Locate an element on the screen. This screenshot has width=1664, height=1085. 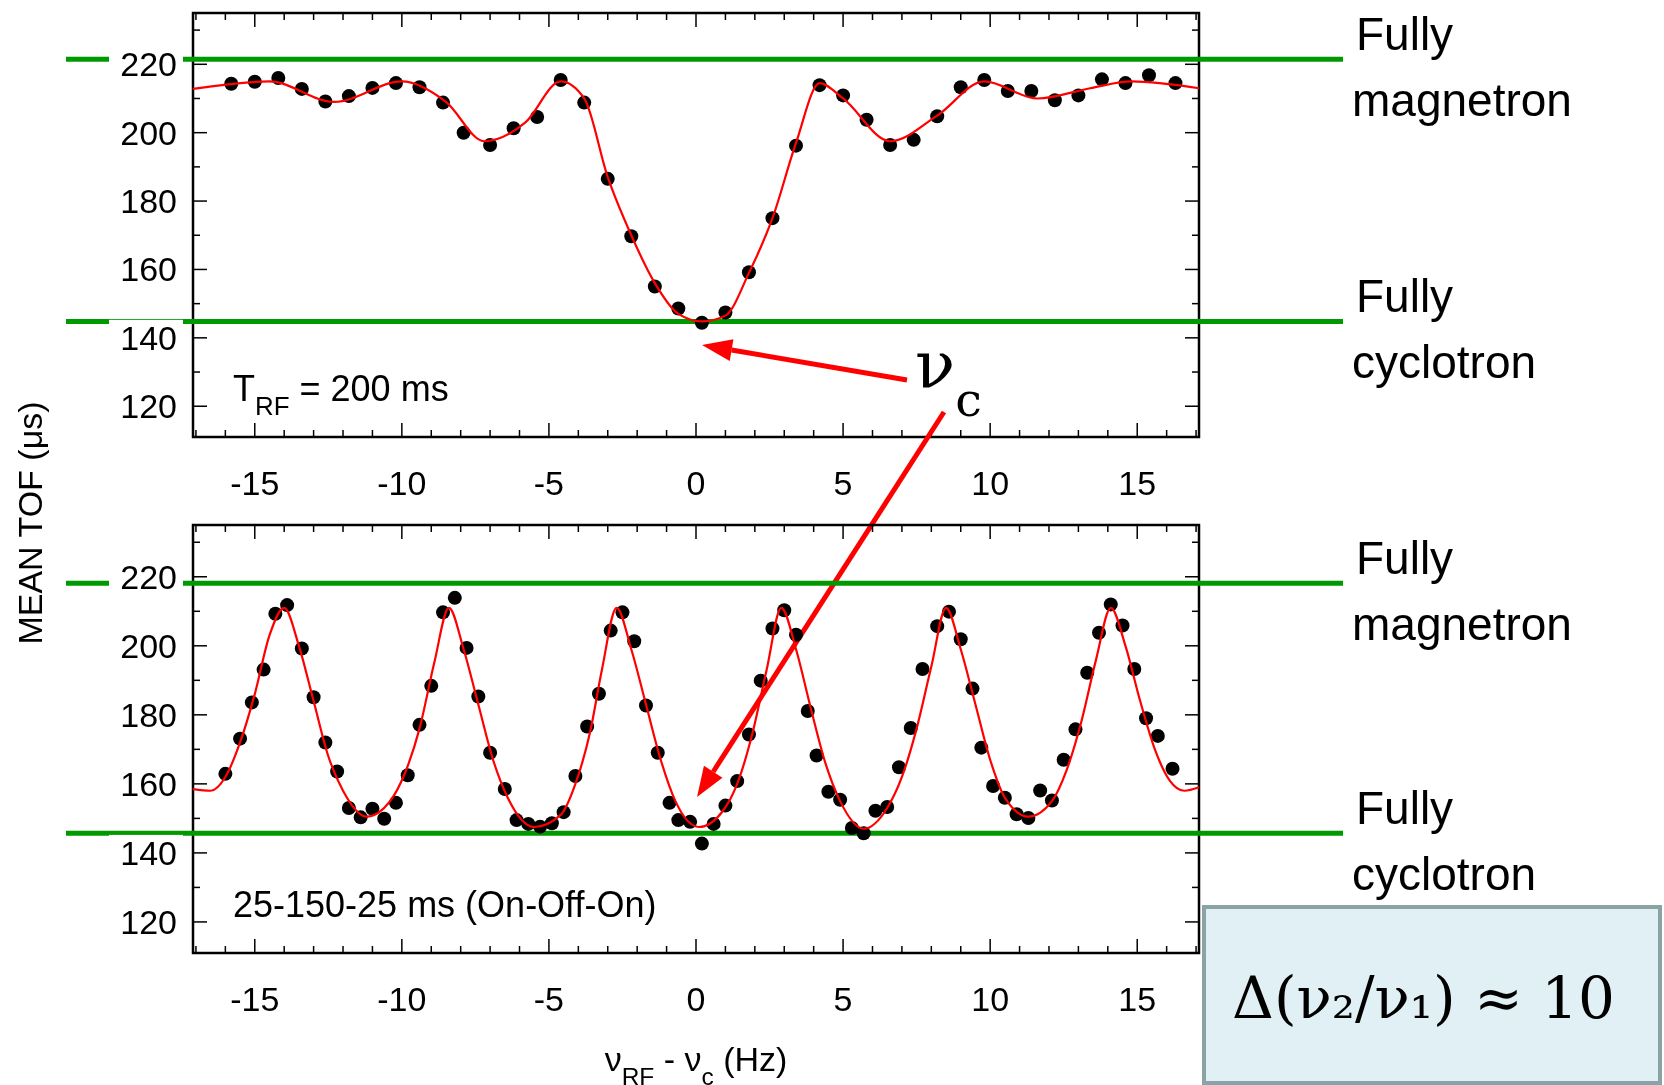
annotation: T$_{RF}$ = 200 ms is located at coordinates (341, 394).